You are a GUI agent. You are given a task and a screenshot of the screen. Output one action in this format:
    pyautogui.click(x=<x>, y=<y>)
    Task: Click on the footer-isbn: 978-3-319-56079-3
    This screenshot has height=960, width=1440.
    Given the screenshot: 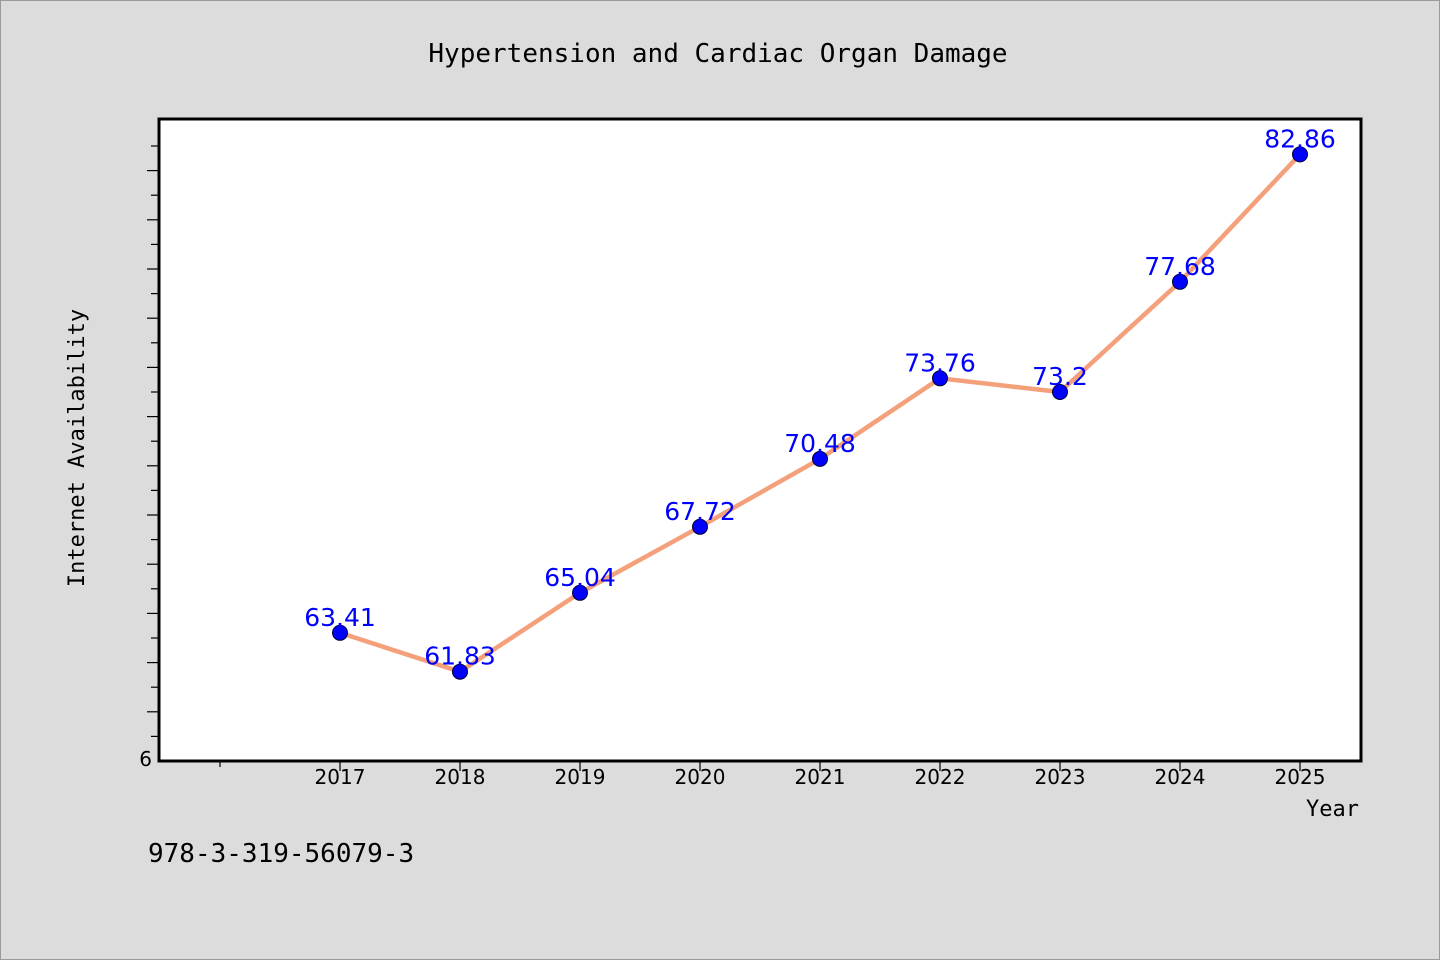 What is the action you would take?
    pyautogui.click(x=281, y=854)
    